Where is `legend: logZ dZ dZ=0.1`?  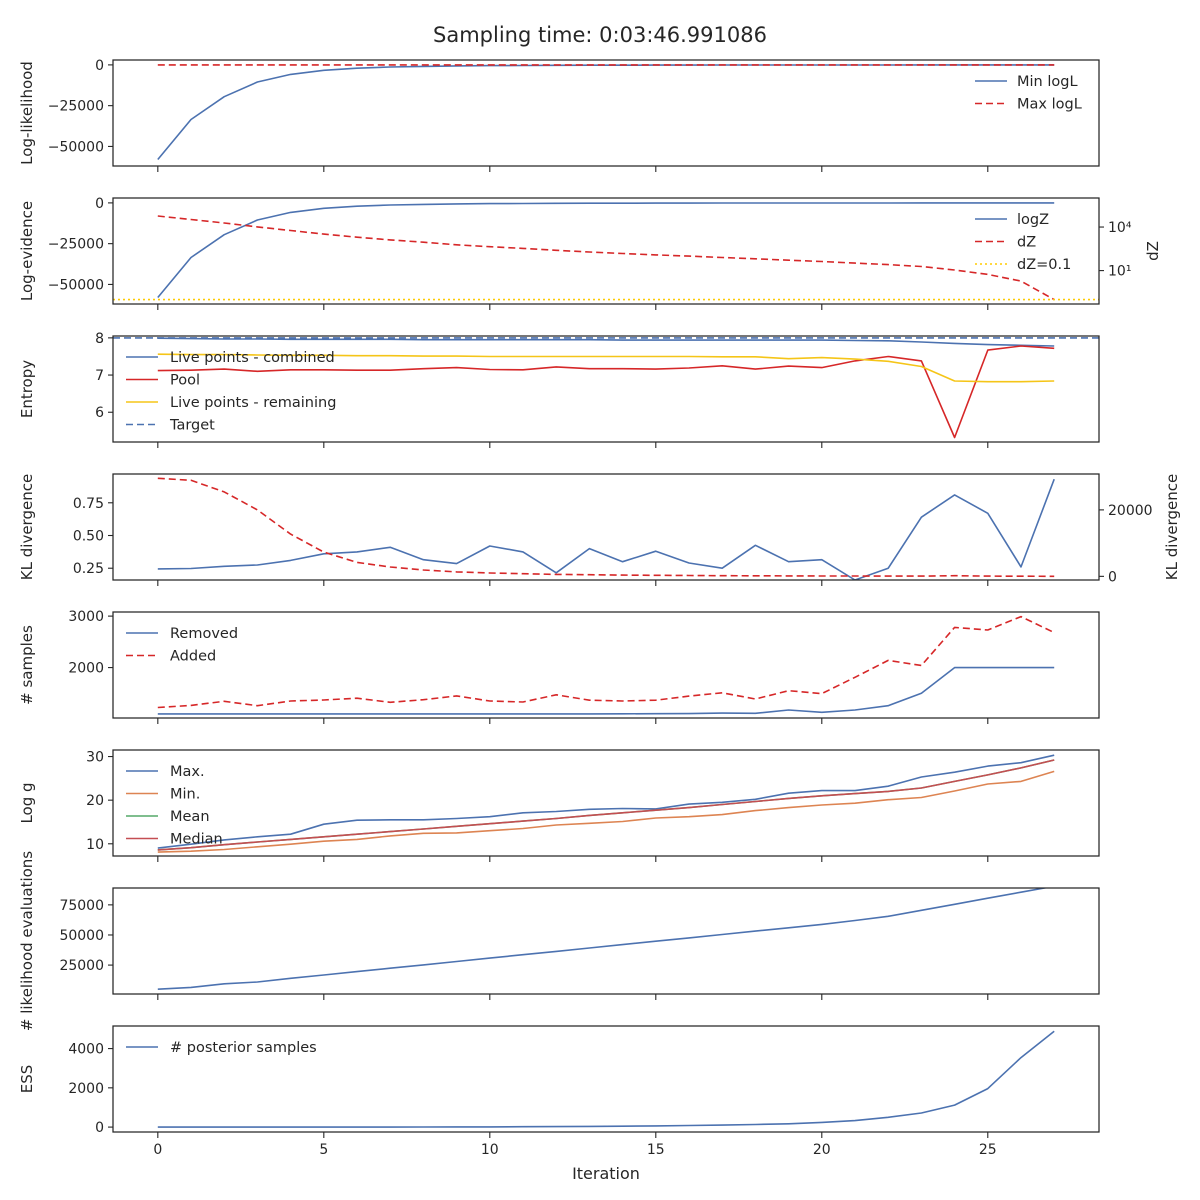 legend: logZ dZ dZ=0.1 is located at coordinates (1023, 242).